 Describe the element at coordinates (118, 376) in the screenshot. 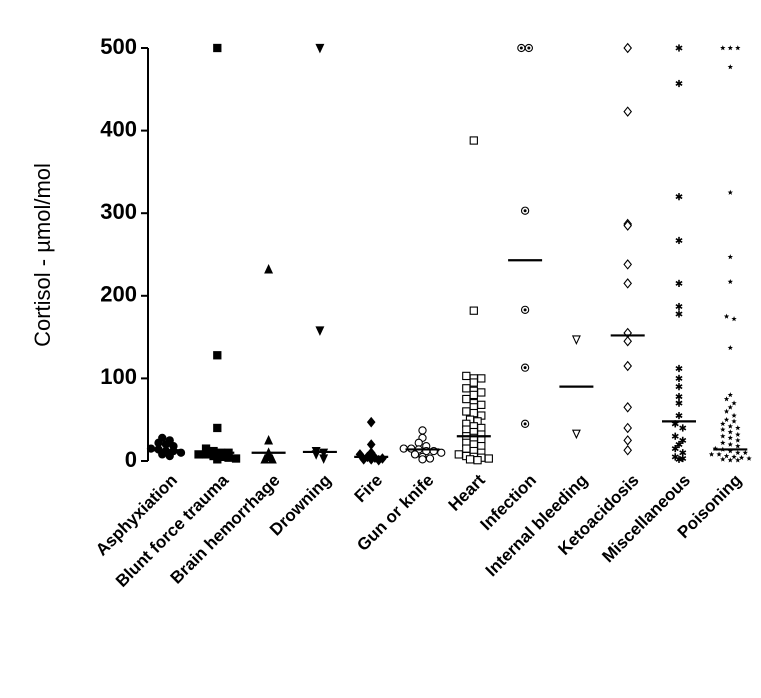

I see `y-tick-label: 100` at that location.